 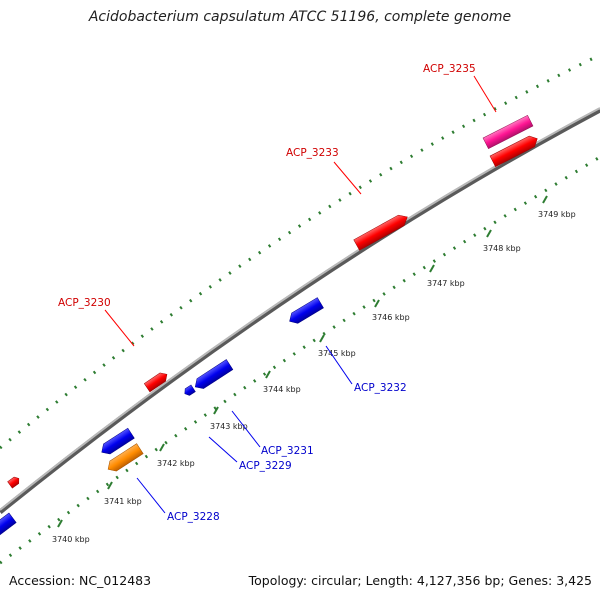 What do you see at coordinates (557, 214) in the screenshot?
I see `tick-label-3749: 3749 kbp` at bounding box center [557, 214].